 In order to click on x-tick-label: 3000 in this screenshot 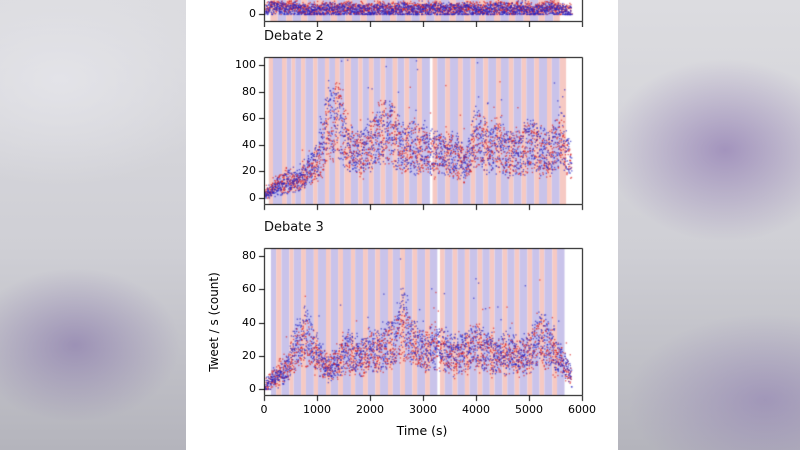, I will do `click(423, 409)`.